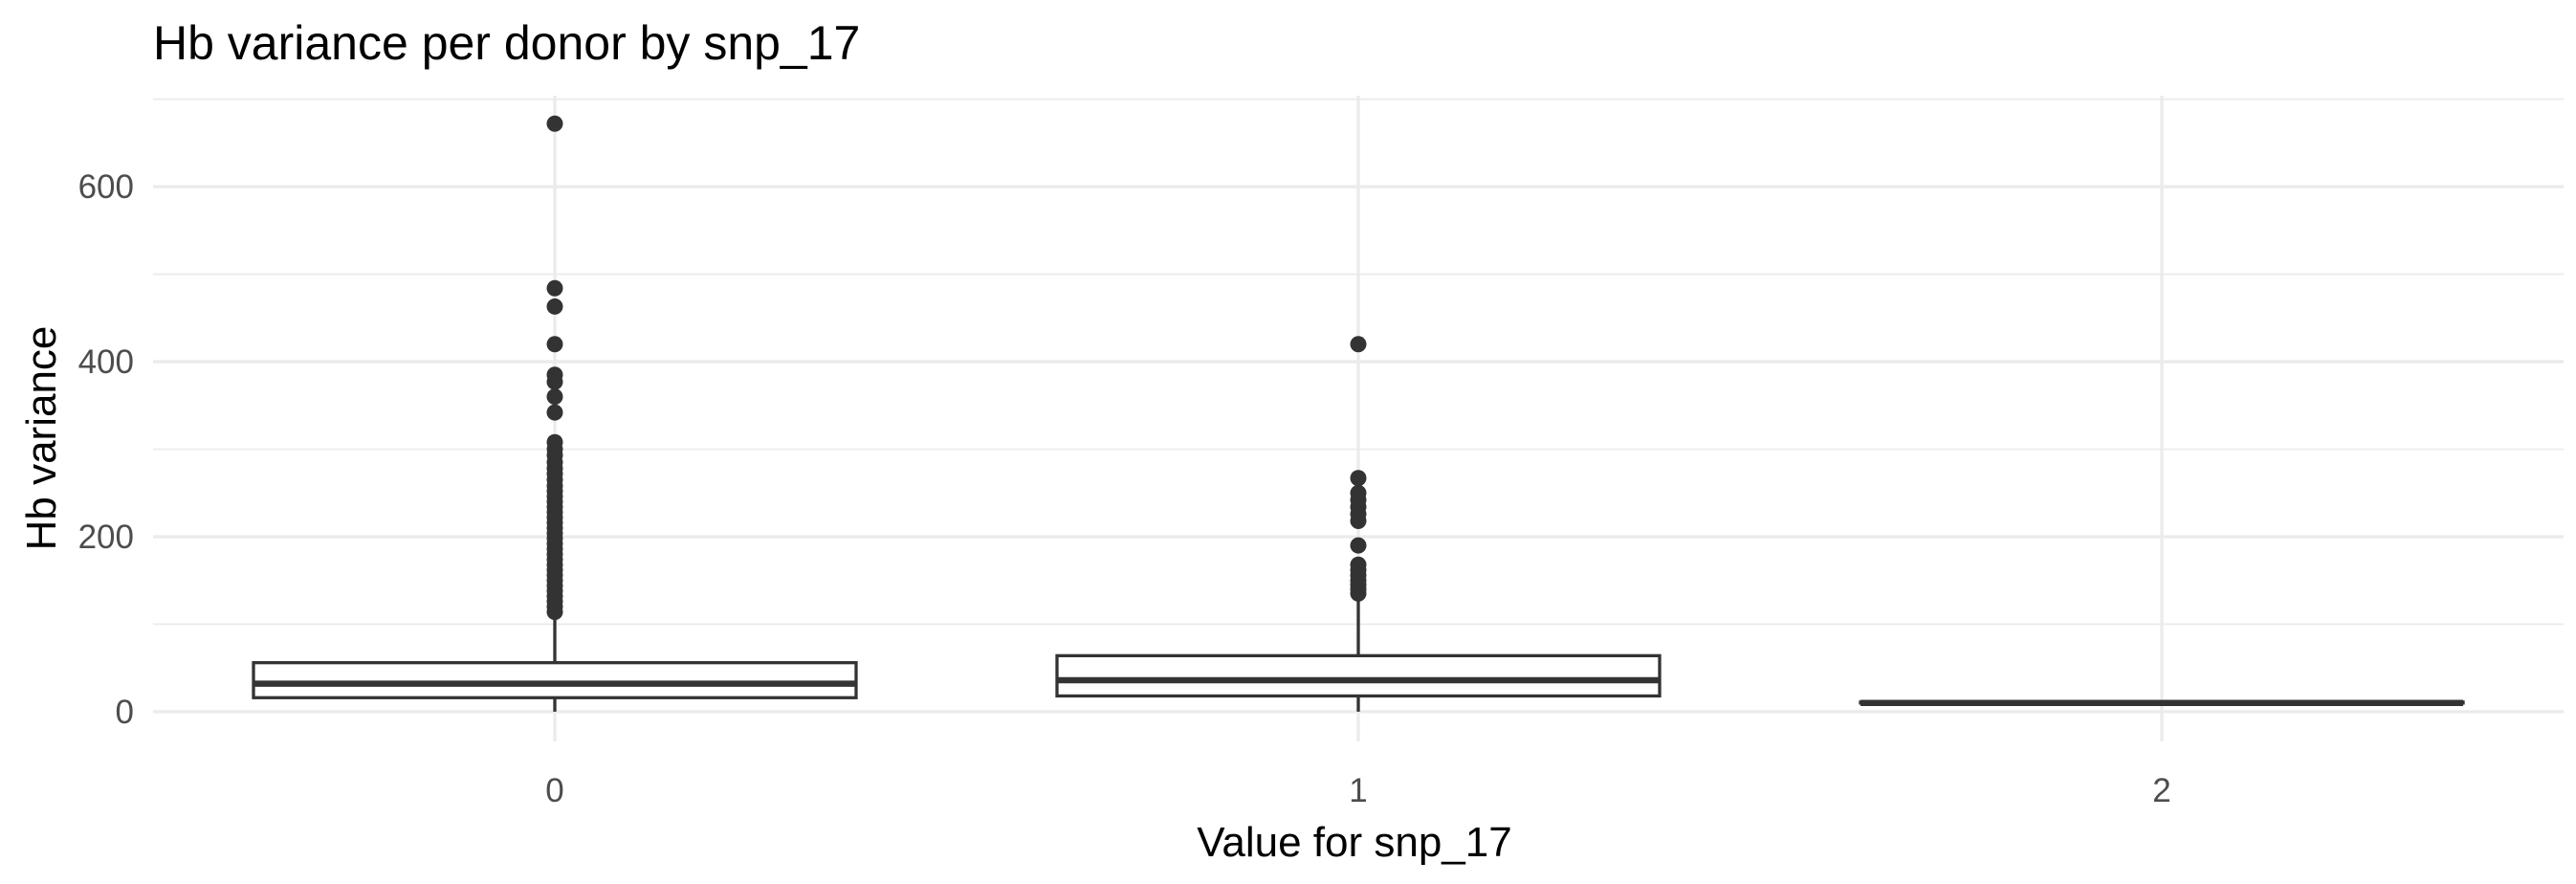 The width and height of the screenshot is (2576, 884). I want to click on y-tick-label: 200, so click(106, 538).